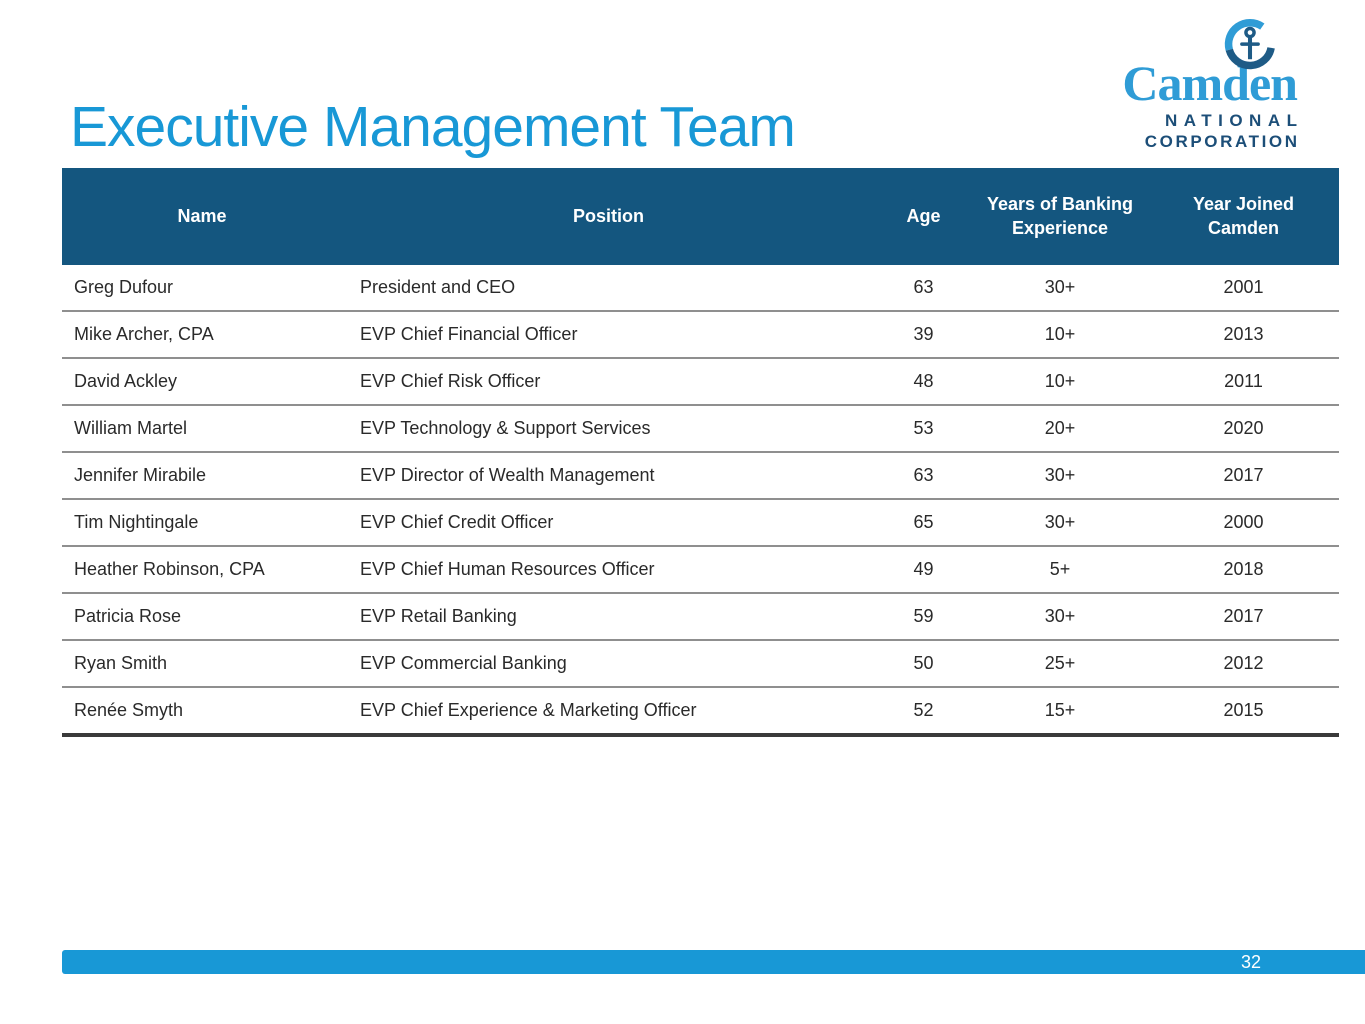 This screenshot has width=1365, height=1024. What do you see at coordinates (1060, 216) in the screenshot?
I see `column-header-years: Years of Banking Experience` at bounding box center [1060, 216].